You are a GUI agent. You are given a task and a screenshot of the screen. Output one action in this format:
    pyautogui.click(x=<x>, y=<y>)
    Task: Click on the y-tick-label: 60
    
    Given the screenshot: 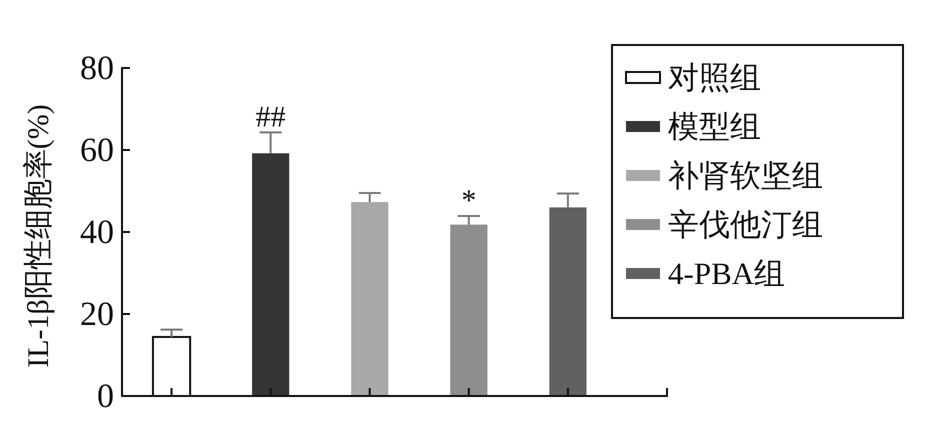 What is the action you would take?
    pyautogui.click(x=97, y=150)
    